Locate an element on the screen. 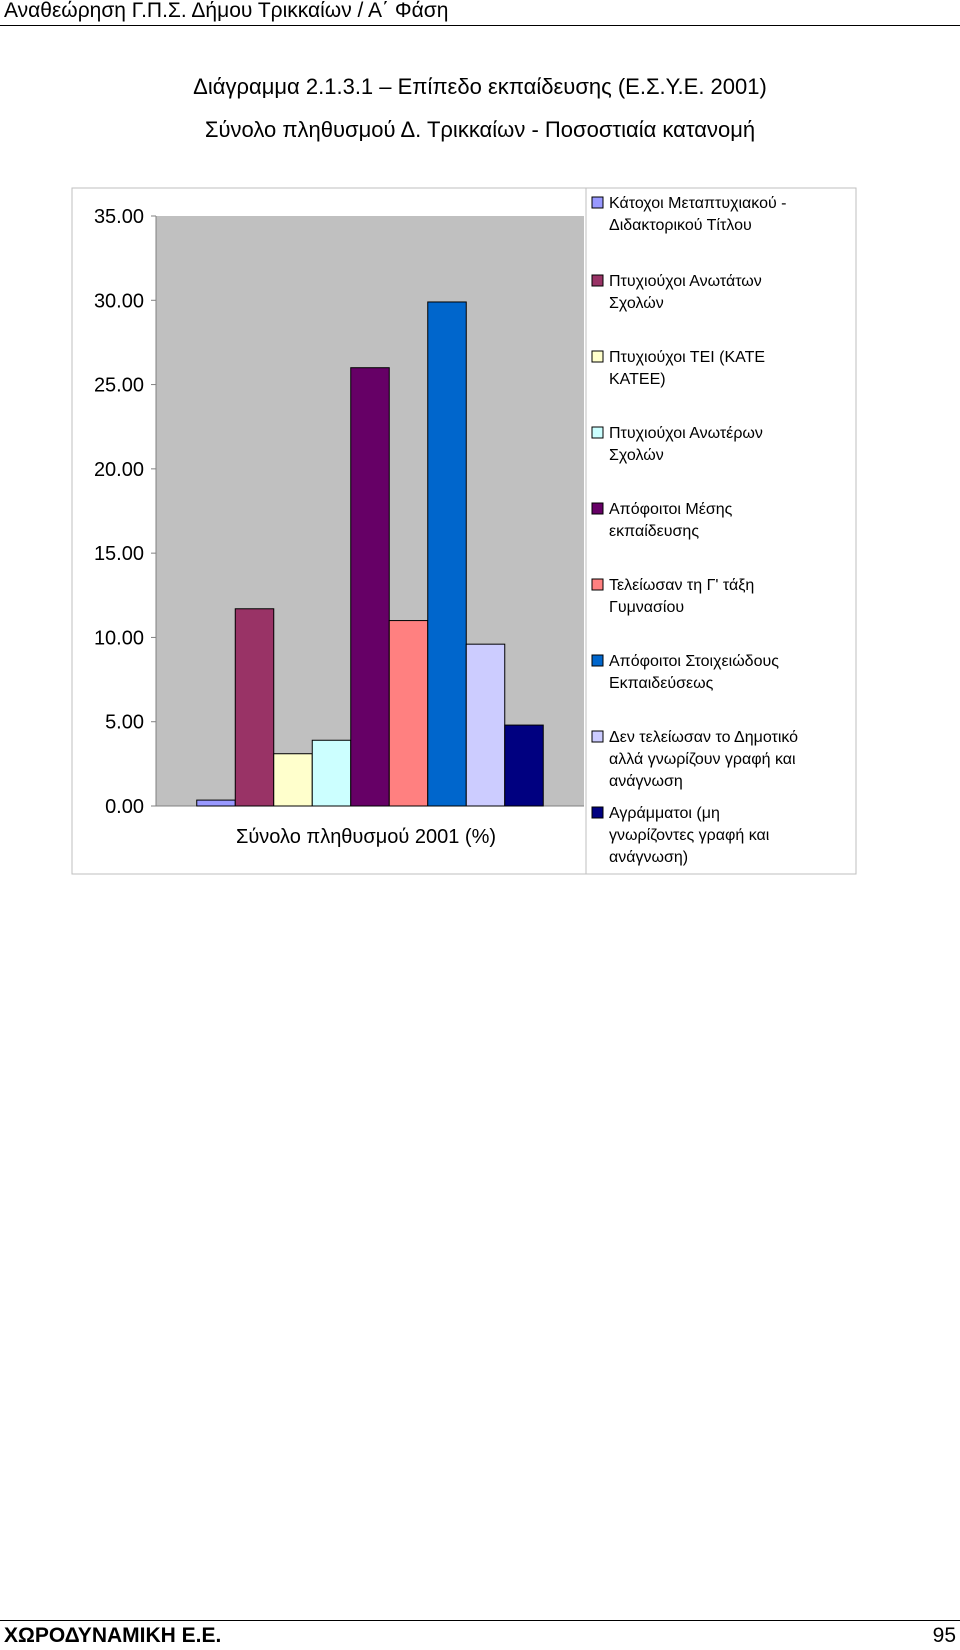 The width and height of the screenshot is (960, 1650). legend-label-4: Πτυχιούχοι Ανωτέρων Σχολών is located at coordinates (686, 444).